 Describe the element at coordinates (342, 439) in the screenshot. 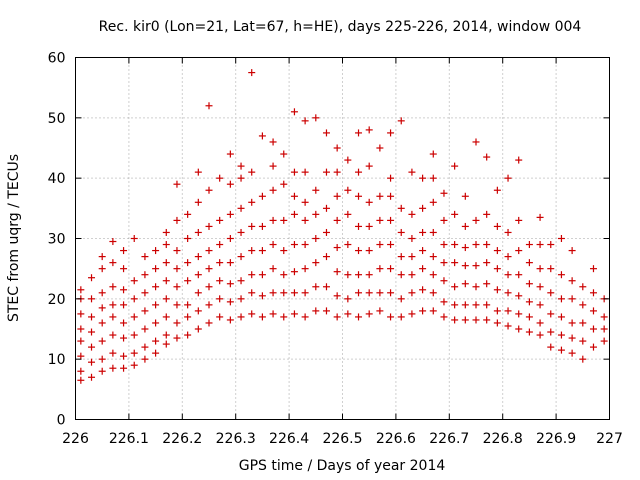

I see `x-tick-label: 226.5` at that location.